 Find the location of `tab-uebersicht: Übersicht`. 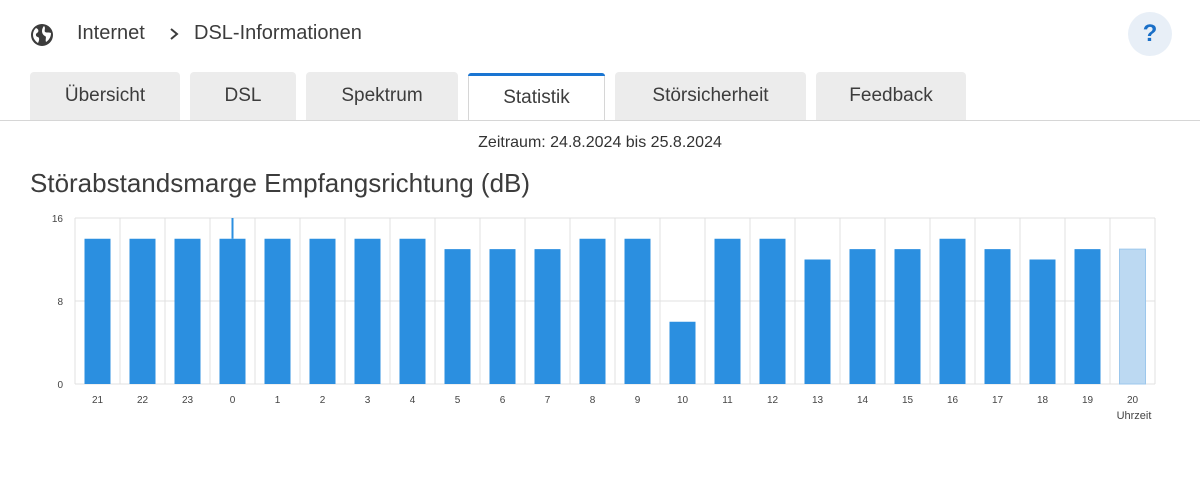

tab-uebersicht: Übersicht is located at coordinates (105, 96).